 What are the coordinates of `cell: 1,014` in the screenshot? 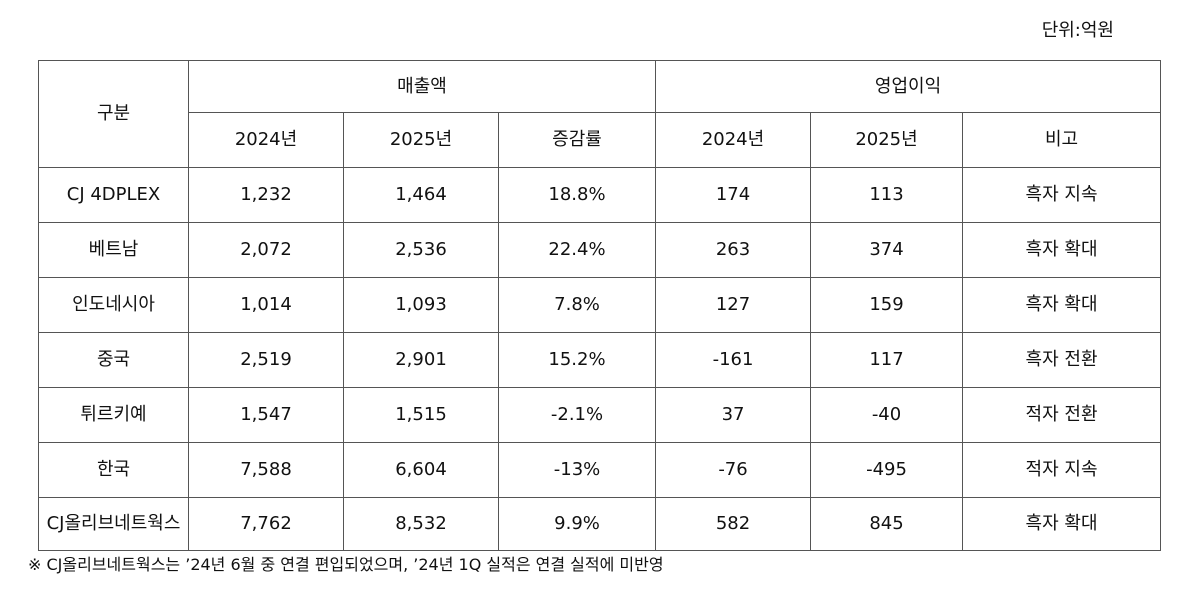 It's located at (266, 305).